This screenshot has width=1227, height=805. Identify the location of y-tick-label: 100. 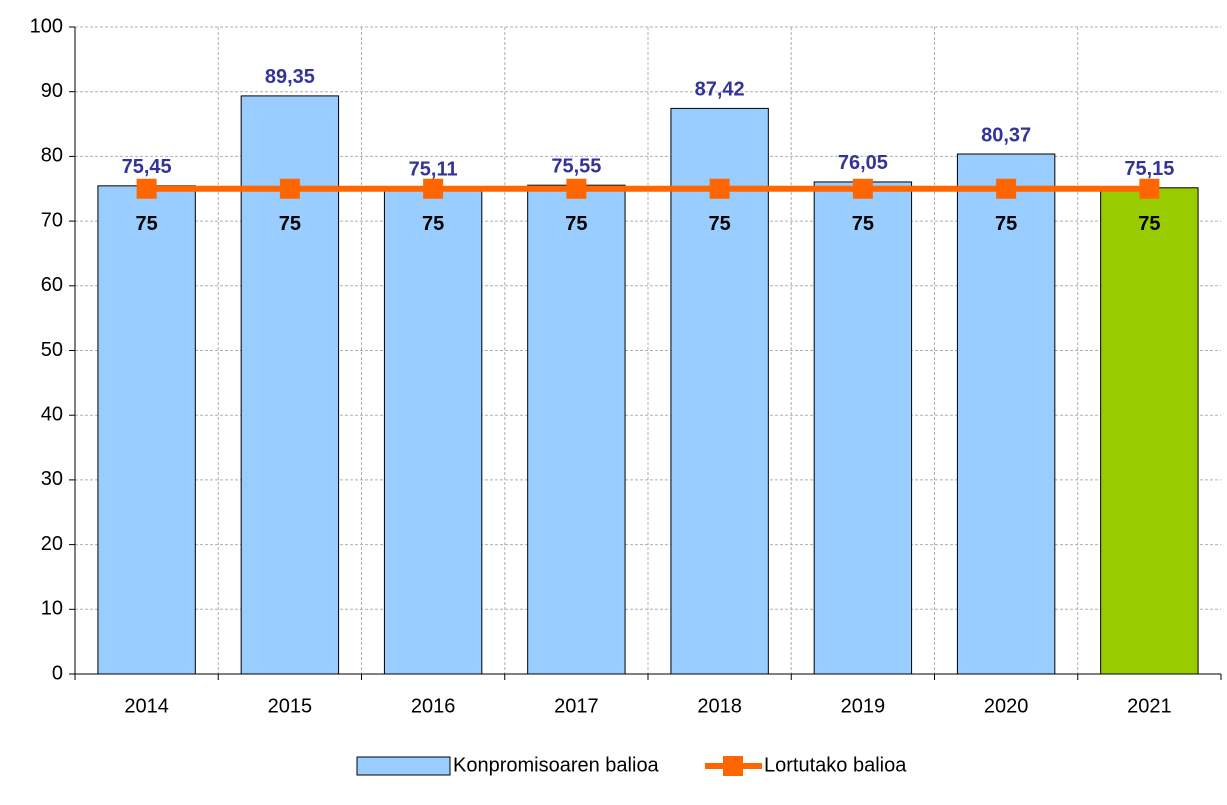
(46, 26).